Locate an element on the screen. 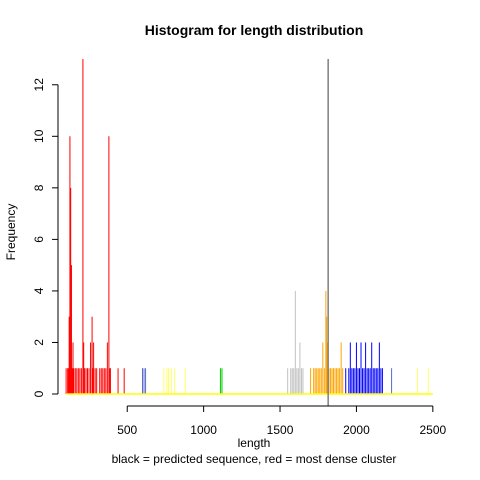  y-tick-label: 0 is located at coordinates (39, 393).